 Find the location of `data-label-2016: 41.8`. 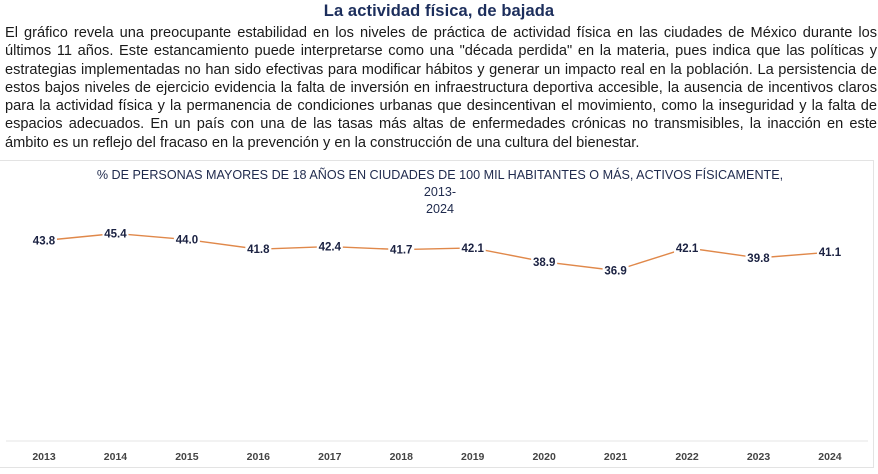

data-label-2016: 41.8 is located at coordinates (258, 250).